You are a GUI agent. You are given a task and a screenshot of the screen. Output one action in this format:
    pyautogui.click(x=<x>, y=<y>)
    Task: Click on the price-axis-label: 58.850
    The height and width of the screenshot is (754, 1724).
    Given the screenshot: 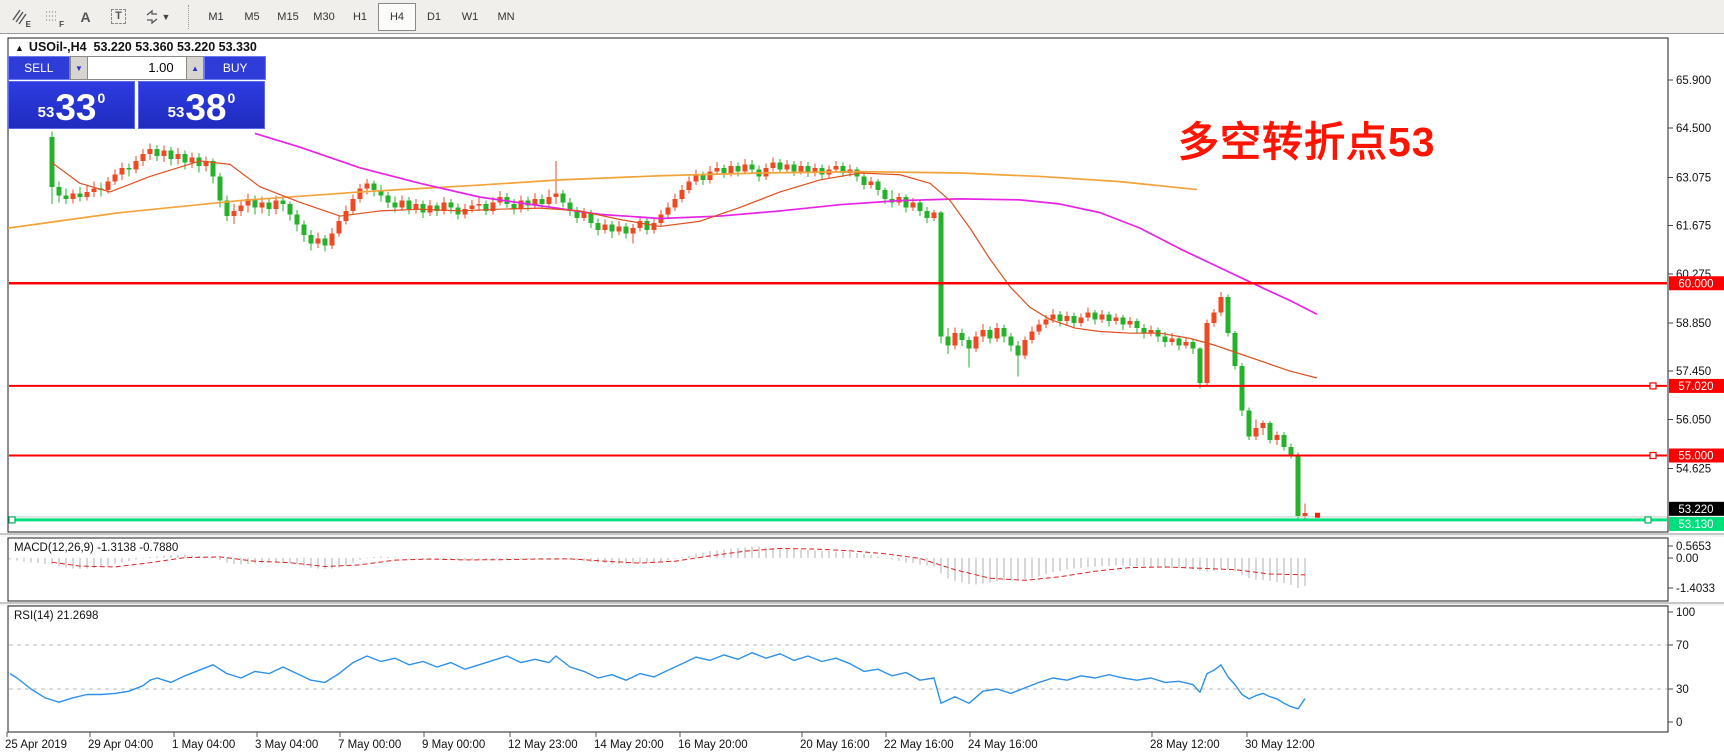 What is the action you would take?
    pyautogui.click(x=1693, y=324)
    